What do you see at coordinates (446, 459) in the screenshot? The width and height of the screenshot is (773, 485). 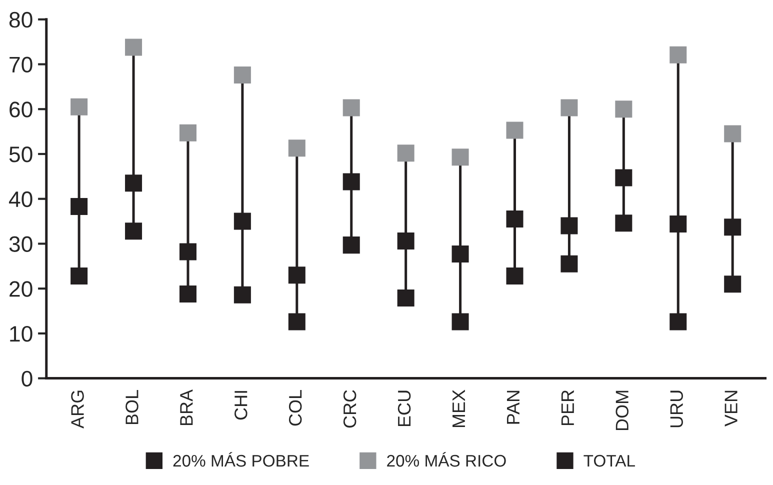 I see `legend-label: 20% MÁS RICO` at bounding box center [446, 459].